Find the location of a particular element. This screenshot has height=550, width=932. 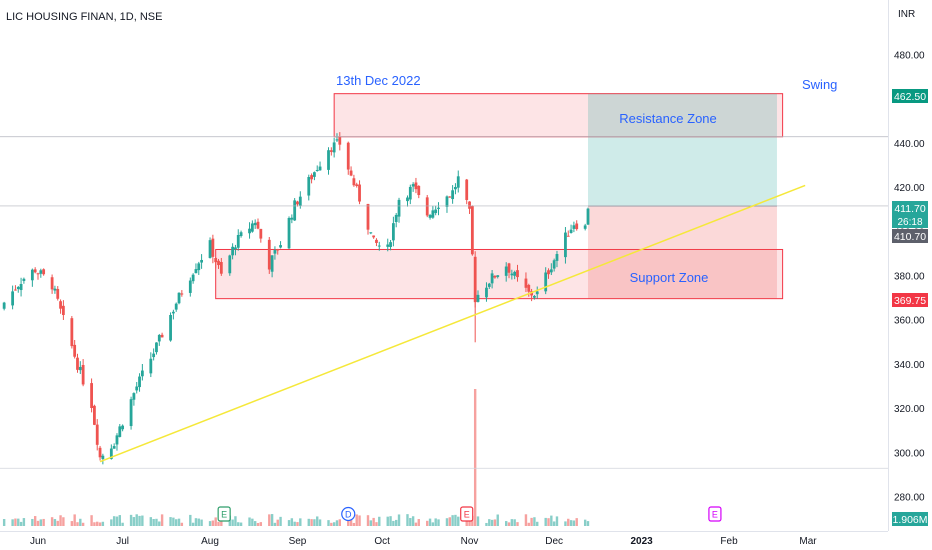

swing-annotation: Swing is located at coordinates (819, 84).